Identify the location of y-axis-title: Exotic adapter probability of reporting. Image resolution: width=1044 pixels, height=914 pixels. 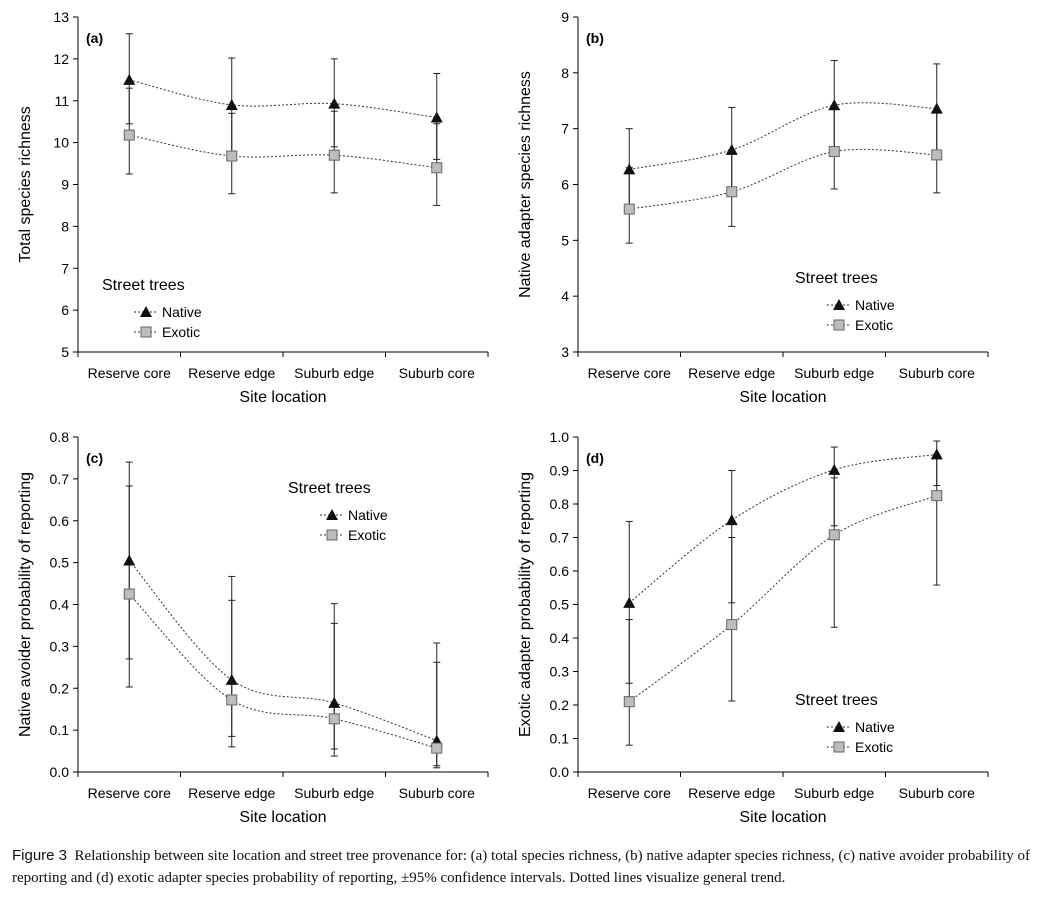
(525, 604).